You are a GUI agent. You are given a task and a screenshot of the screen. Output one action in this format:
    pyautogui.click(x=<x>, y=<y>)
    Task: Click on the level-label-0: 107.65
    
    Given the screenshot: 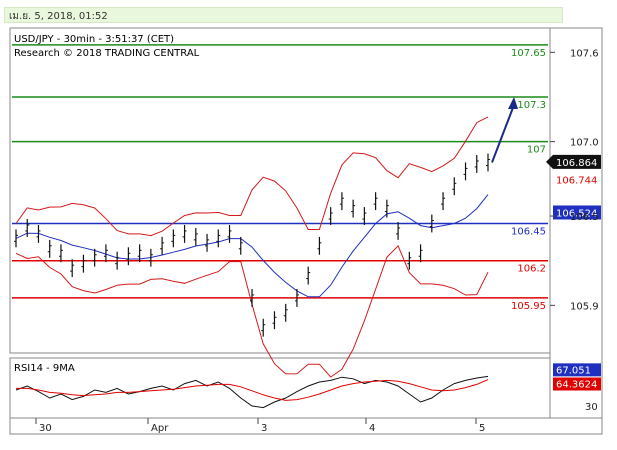 What is the action you would take?
    pyautogui.click(x=528, y=53)
    